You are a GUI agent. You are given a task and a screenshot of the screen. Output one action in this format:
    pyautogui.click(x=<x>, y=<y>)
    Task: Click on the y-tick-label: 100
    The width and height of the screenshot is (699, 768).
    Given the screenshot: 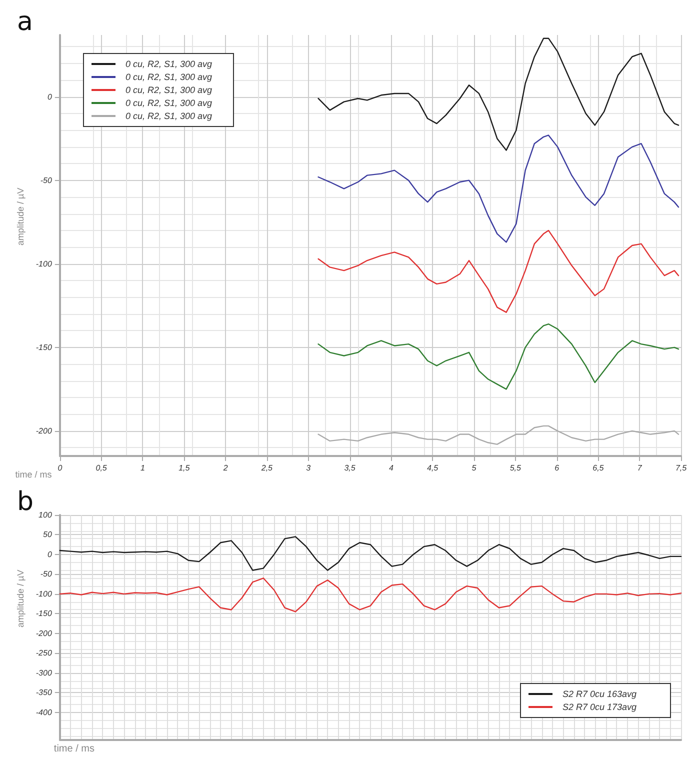 What is the action you would take?
    pyautogui.click(x=45, y=515)
    